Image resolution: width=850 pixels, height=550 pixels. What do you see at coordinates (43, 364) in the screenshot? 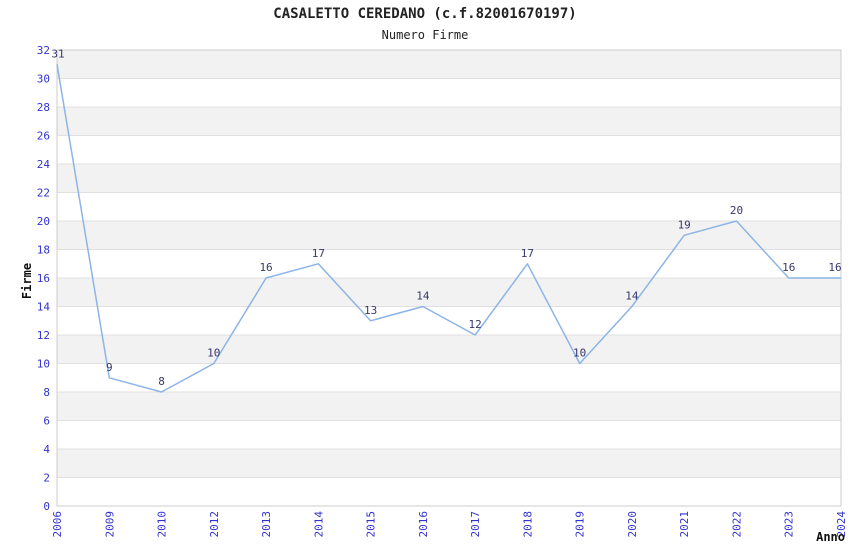
I see `y-tick-label: 10` at bounding box center [43, 364].